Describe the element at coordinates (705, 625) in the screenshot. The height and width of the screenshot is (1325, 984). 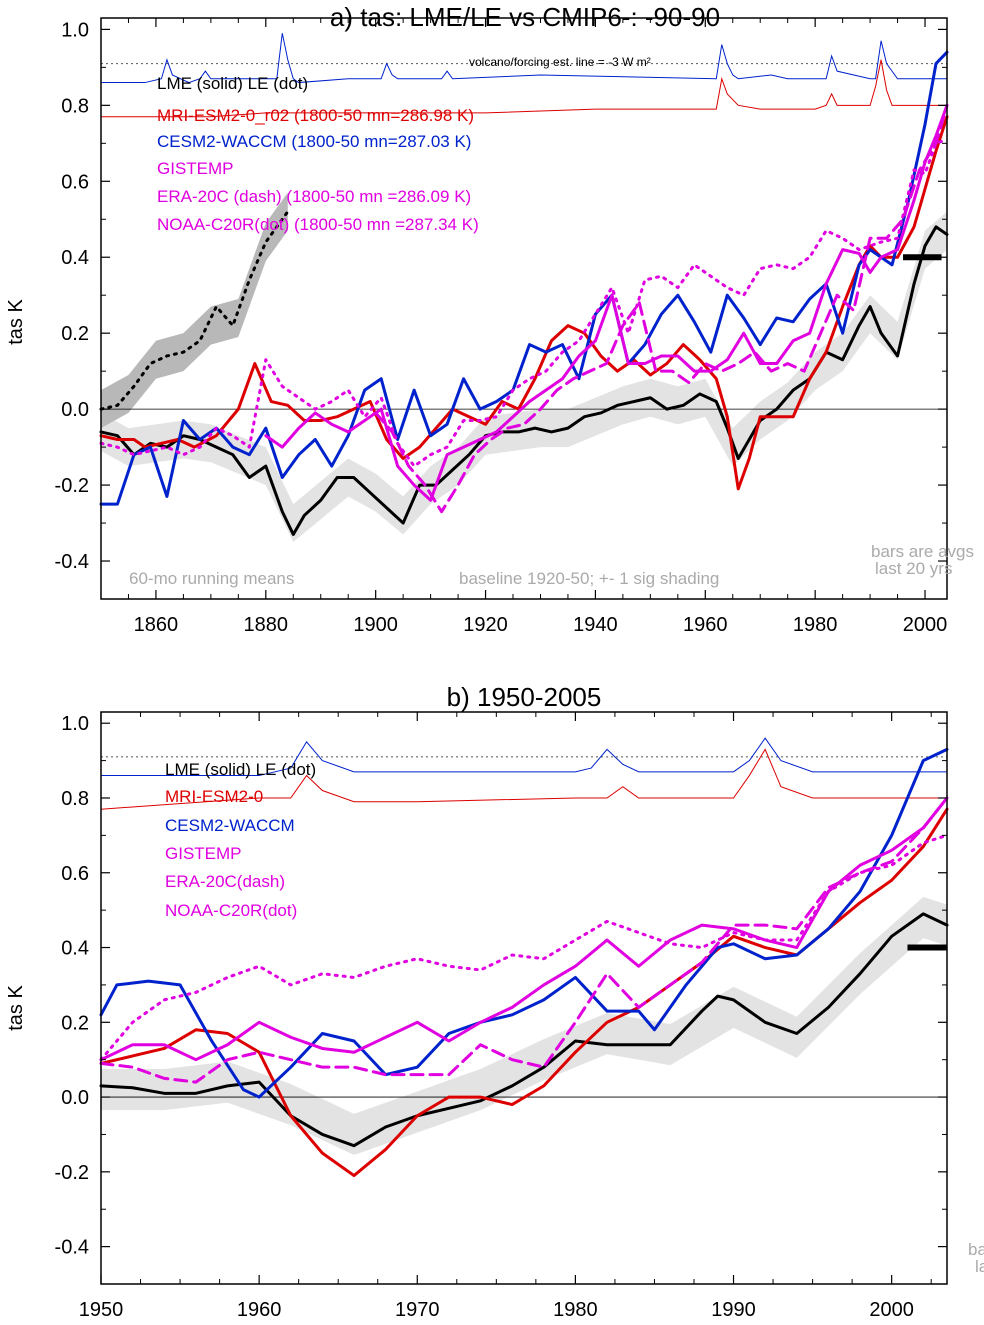
I see `panel-a-xtick-label-1960: 1960` at that location.